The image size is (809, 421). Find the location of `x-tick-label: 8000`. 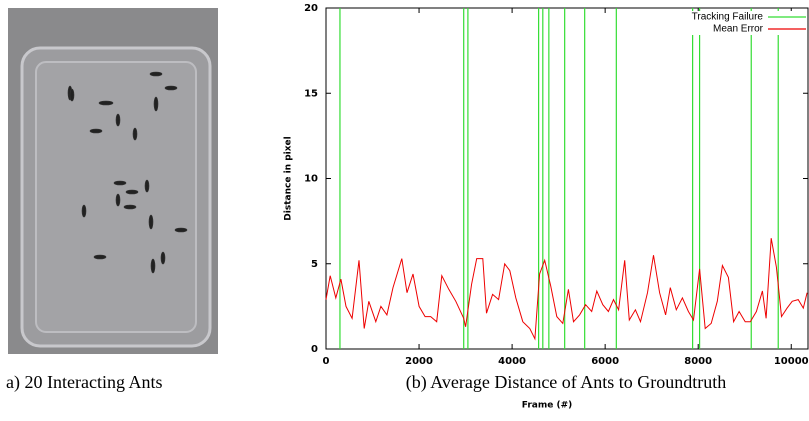

x-tick-label: 8000 is located at coordinates (698, 361).